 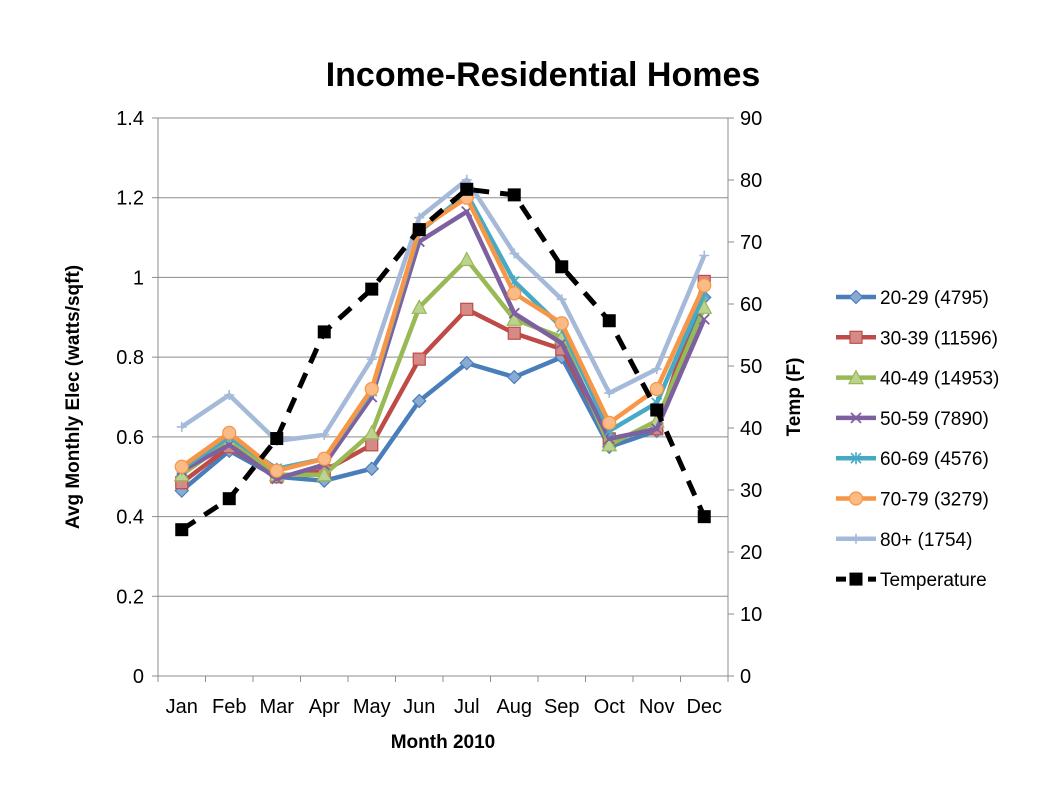 I want to click on legend-entry: 80+ (1754), so click(x=904, y=540).